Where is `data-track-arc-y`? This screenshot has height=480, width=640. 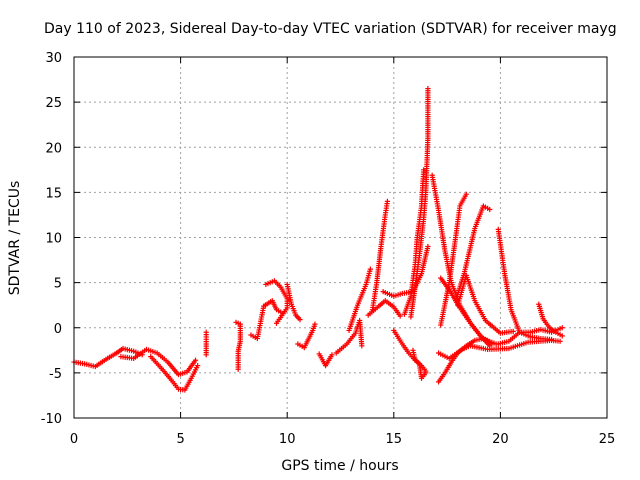
data-track-arc-y is located at coordinates (473, 253).